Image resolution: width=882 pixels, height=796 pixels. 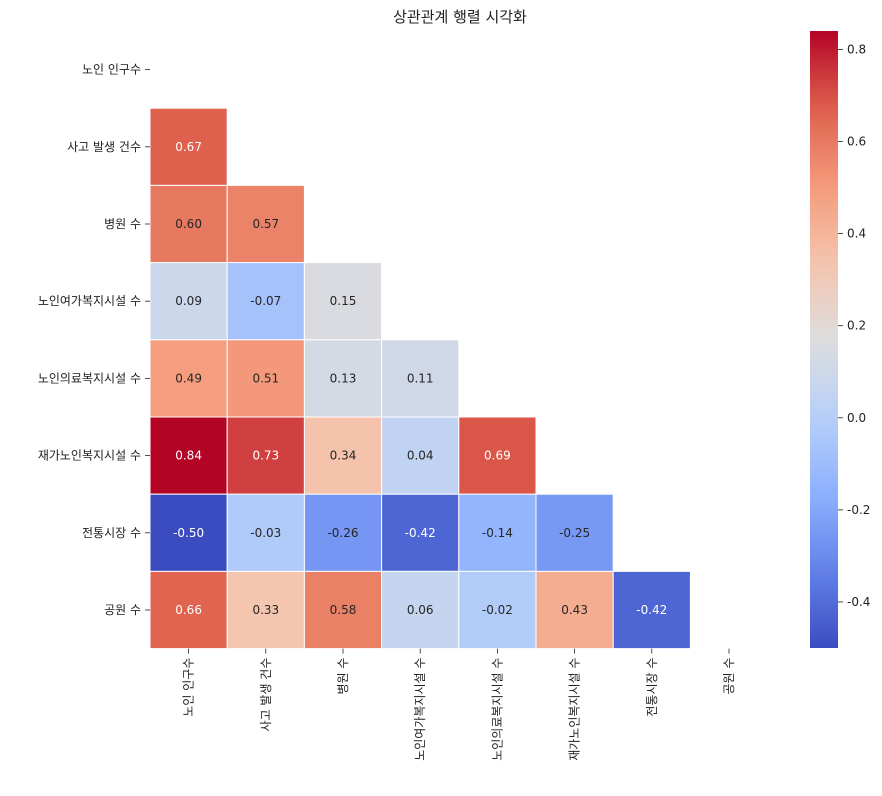 I want to click on colorbar-gradient, so click(x=824, y=339).